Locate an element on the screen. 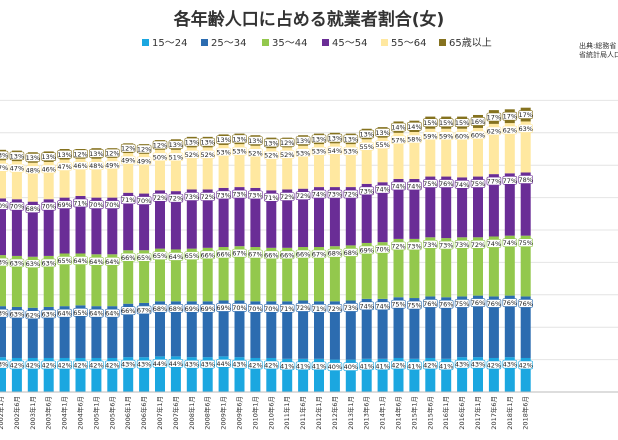  data-label: 48% is located at coordinates (96, 166).